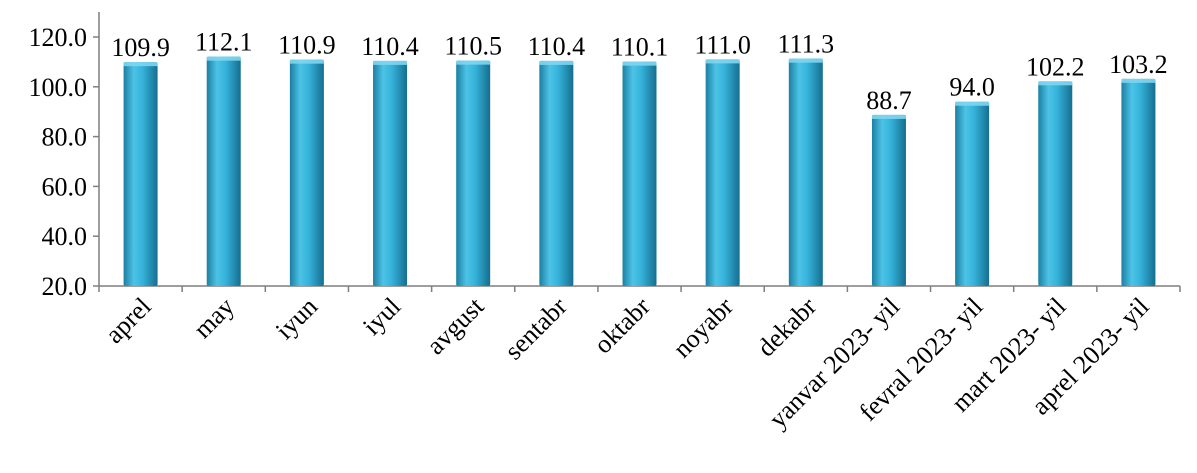  Describe the element at coordinates (381, 316) in the screenshot. I see `x-tick-label: iyul` at that location.